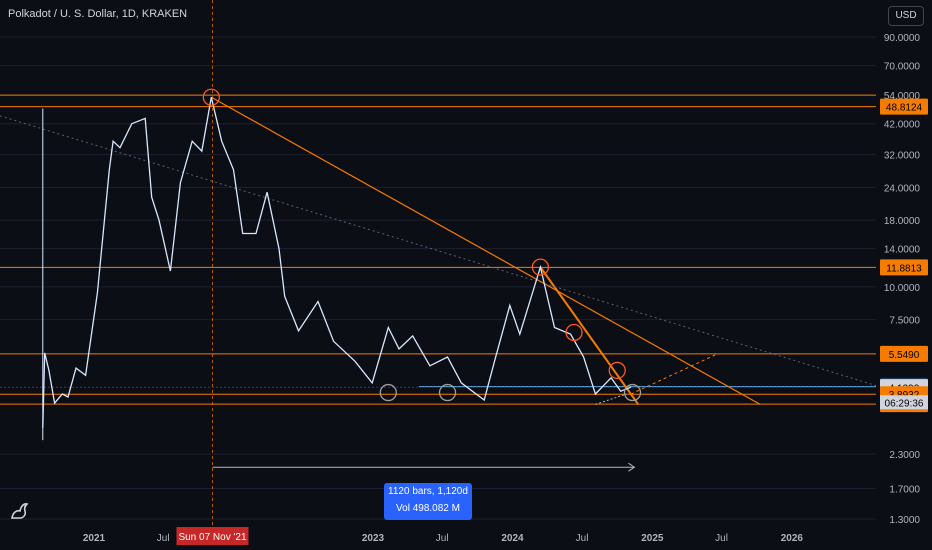 This screenshot has width=932, height=550. What do you see at coordinates (902, 250) in the screenshot?
I see `y-tick-label: 14.0000` at bounding box center [902, 250].